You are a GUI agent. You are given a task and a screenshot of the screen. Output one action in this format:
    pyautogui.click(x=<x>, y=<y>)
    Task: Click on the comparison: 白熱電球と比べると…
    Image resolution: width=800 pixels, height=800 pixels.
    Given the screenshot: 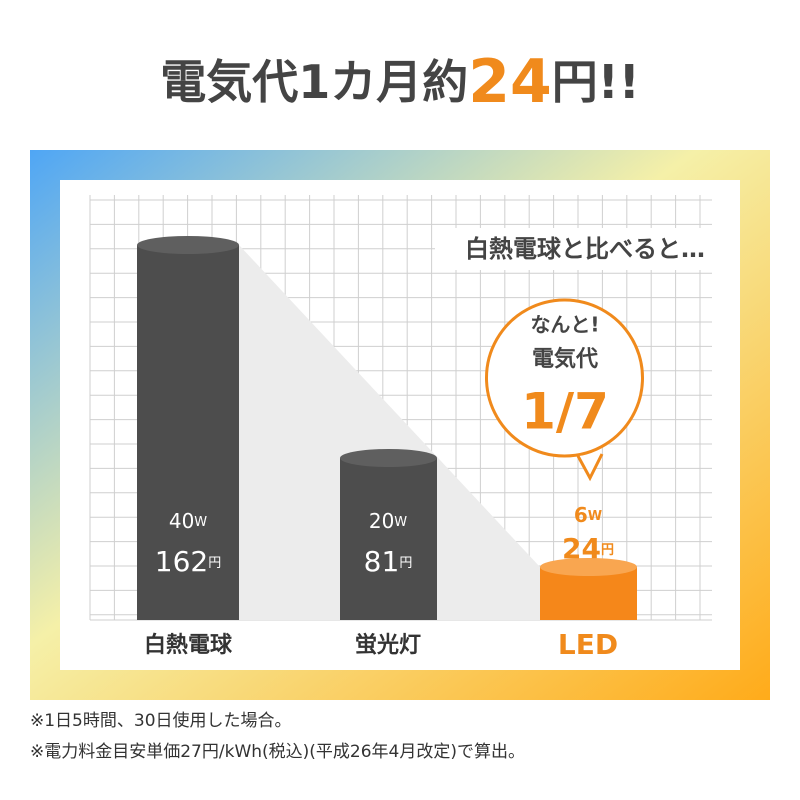 What is the action you would take?
    pyautogui.click(x=585, y=249)
    